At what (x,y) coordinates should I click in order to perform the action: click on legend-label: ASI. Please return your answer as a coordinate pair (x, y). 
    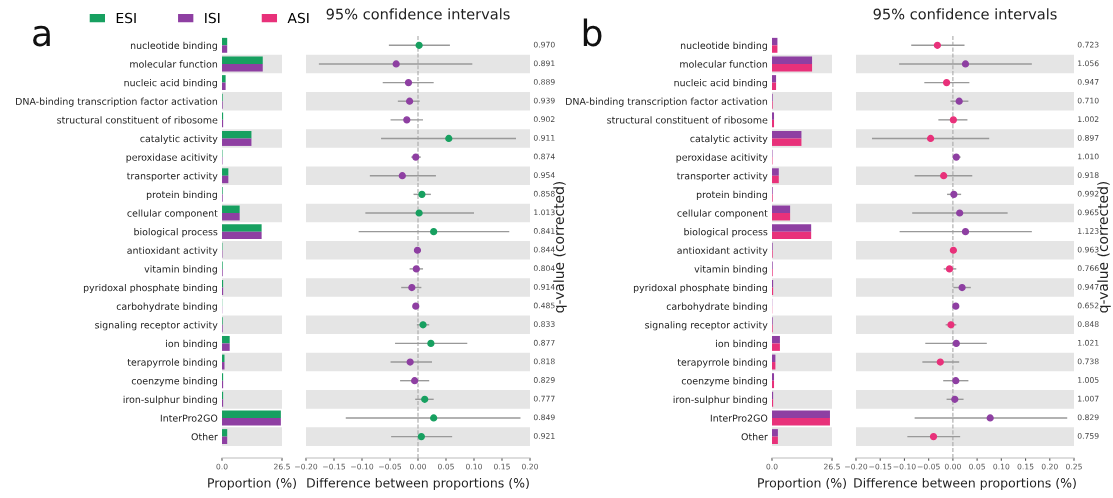
    Looking at the image, I should click on (298, 18).